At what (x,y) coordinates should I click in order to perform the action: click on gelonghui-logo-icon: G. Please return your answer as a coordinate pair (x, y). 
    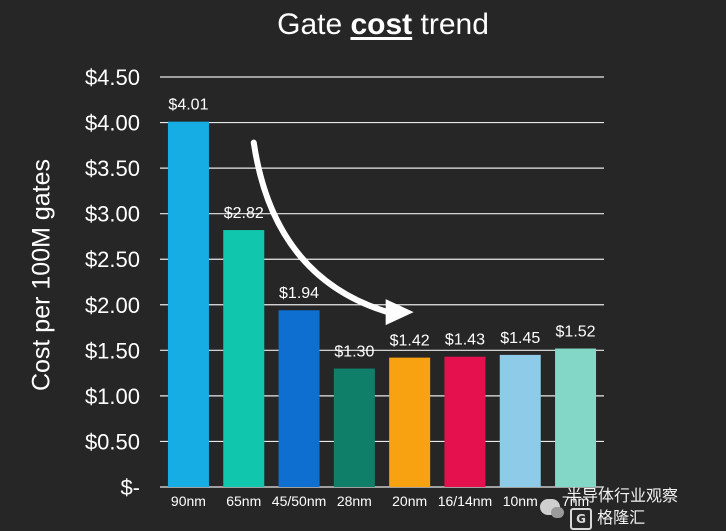
    Looking at the image, I should click on (581, 518).